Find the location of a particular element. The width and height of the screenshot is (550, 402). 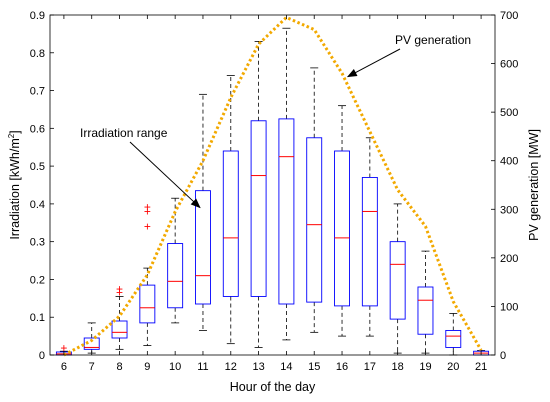

x-tick-label: 18 is located at coordinates (398, 367).